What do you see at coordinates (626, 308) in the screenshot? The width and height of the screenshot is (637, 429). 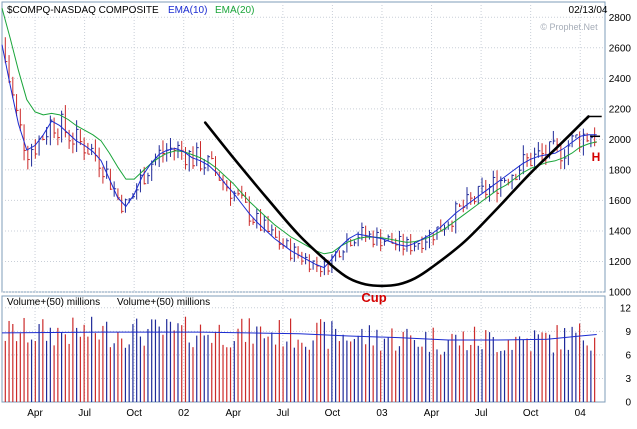 I see `volume-tick-label: 12` at bounding box center [626, 308].